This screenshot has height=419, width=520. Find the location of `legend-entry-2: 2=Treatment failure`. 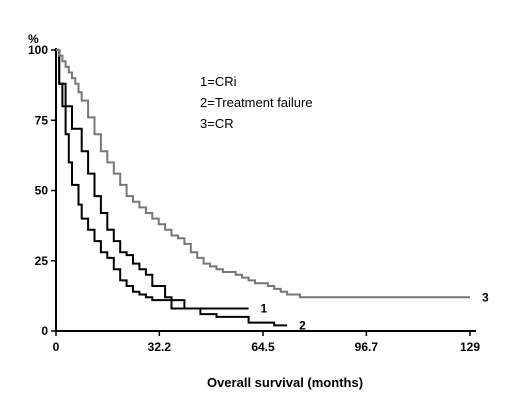

legend-entry-2: 2=Treatment failure is located at coordinates (256, 102).